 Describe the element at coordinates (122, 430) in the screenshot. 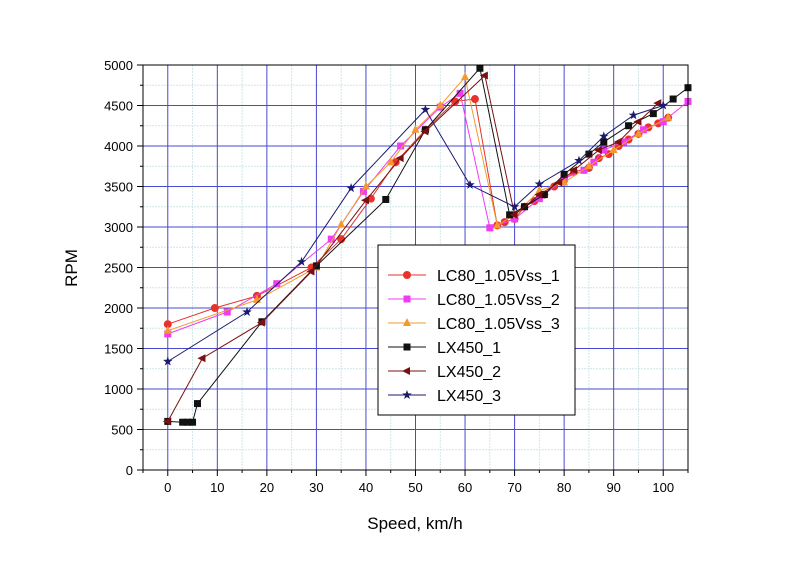

I see `y-tick-label: 500` at that location.